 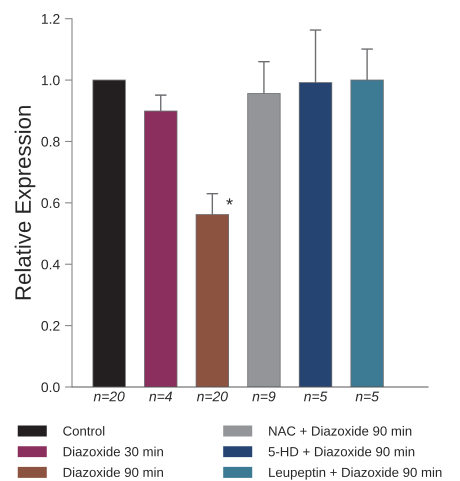 What do you see at coordinates (50, 325) in the screenshot?
I see `y-tick-label: 0.2` at bounding box center [50, 325].